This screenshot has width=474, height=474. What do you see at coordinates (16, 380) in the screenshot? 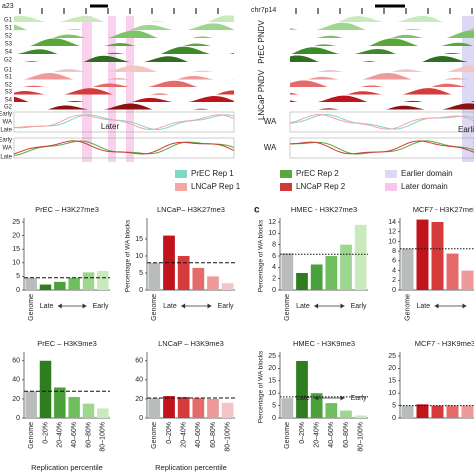
I see `y-tick-label: 40` at bounding box center [16, 380].